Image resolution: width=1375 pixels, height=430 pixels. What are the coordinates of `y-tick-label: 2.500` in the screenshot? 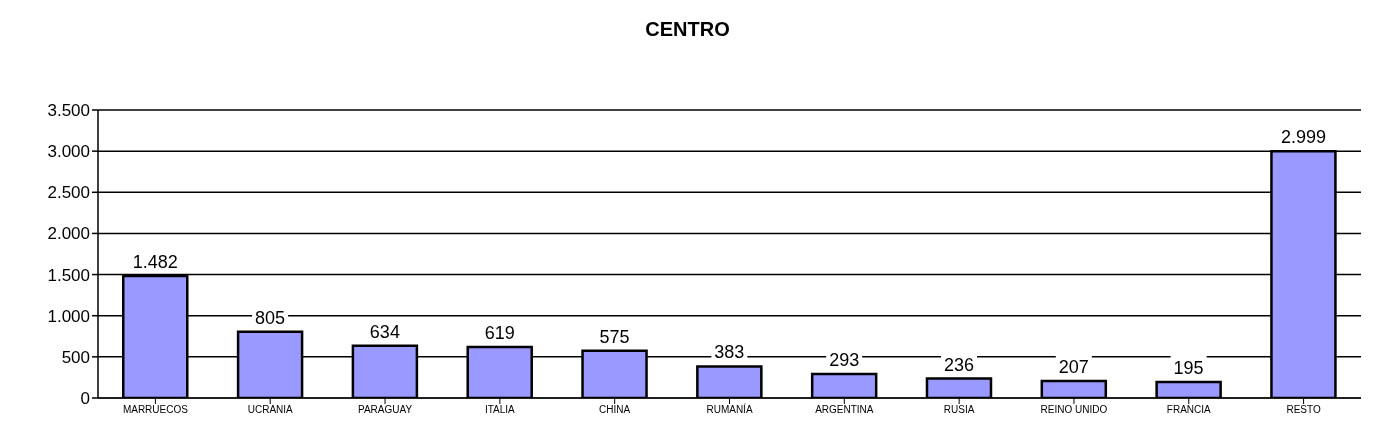 It's located at (68, 193).